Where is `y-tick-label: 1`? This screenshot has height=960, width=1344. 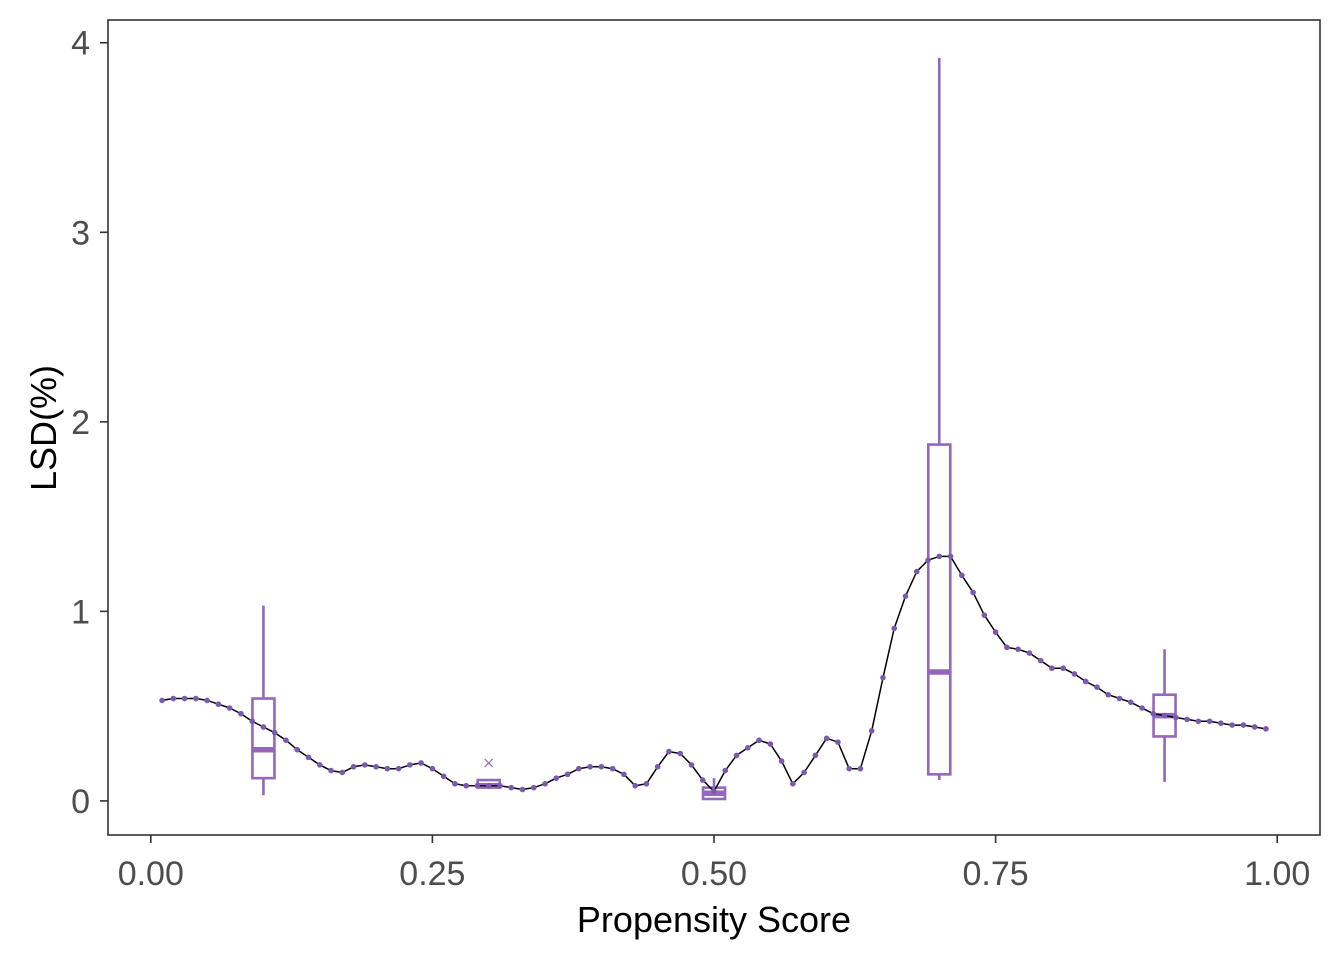
y-tick-label: 1 is located at coordinates (80, 612).